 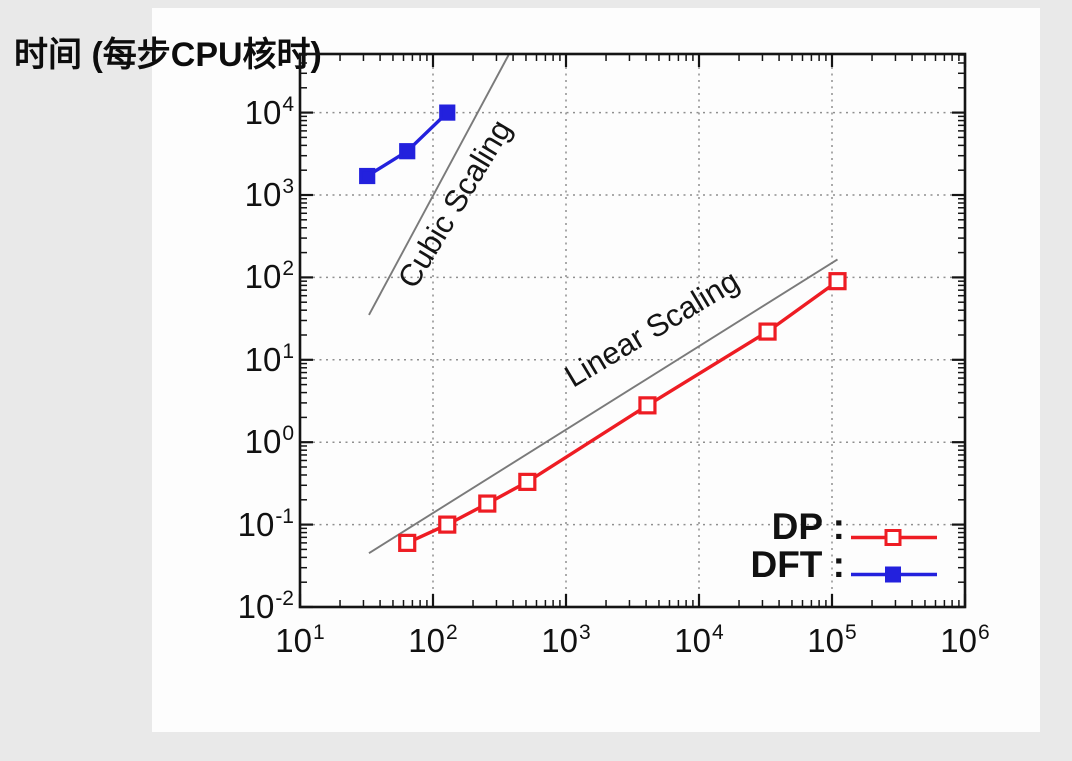 What do you see at coordinates (893, 537) in the screenshot?
I see `legend-dp-sample-marker` at bounding box center [893, 537].